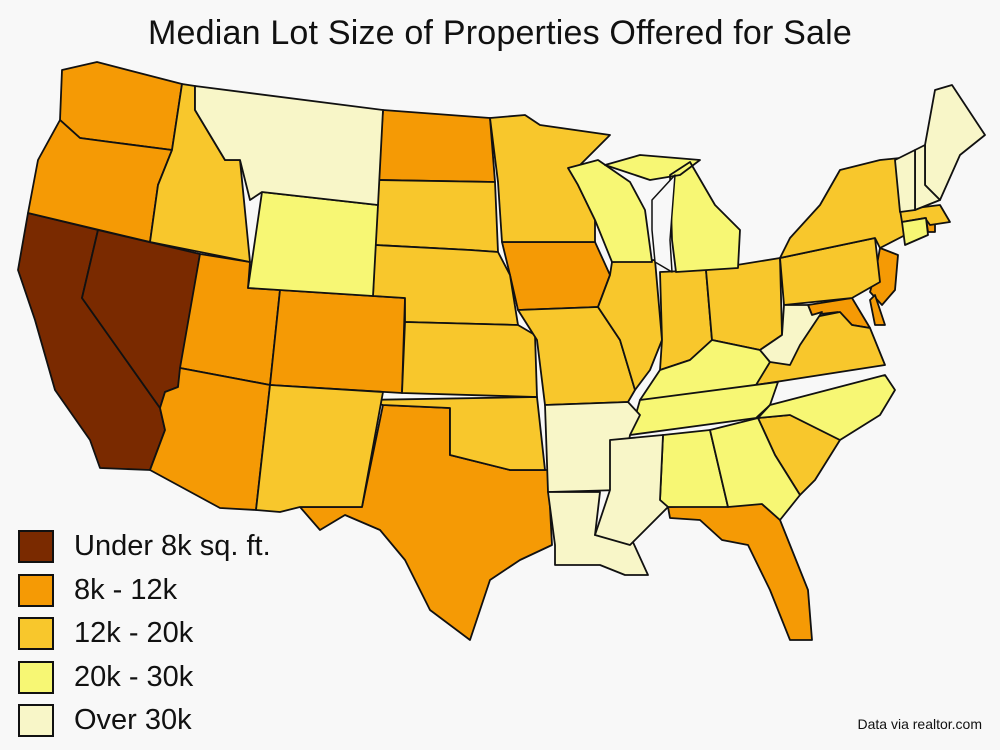  I want to click on legend-item-20k-30k: 20k - 30k, so click(144, 678).